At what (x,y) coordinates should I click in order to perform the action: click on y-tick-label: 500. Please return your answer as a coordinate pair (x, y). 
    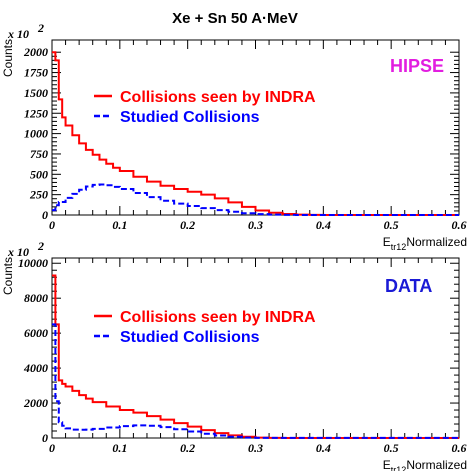
    Looking at the image, I should click on (39, 174).